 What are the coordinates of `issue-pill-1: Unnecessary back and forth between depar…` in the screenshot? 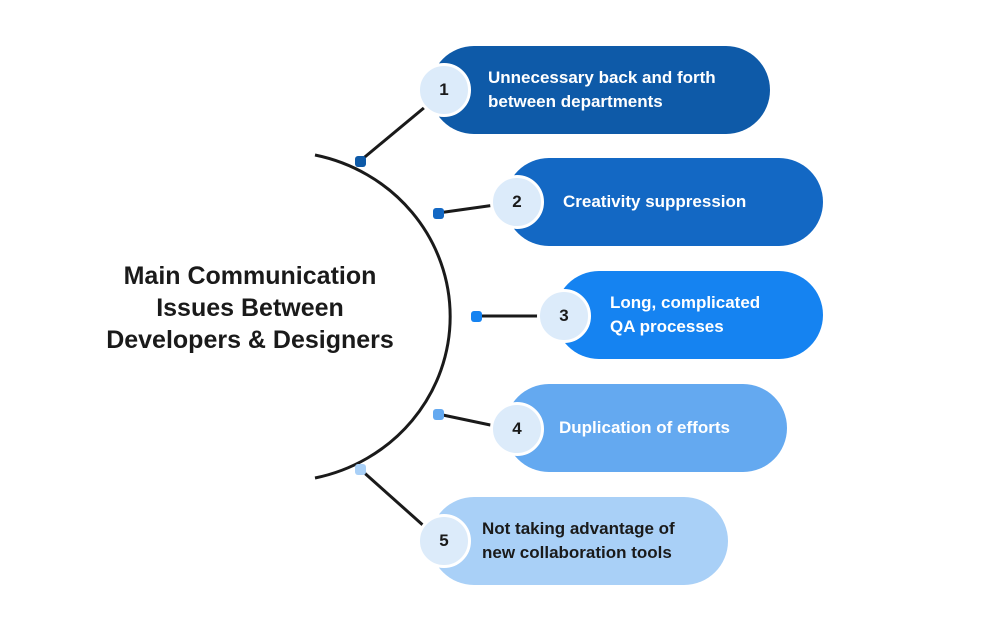 It's located at (600, 90).